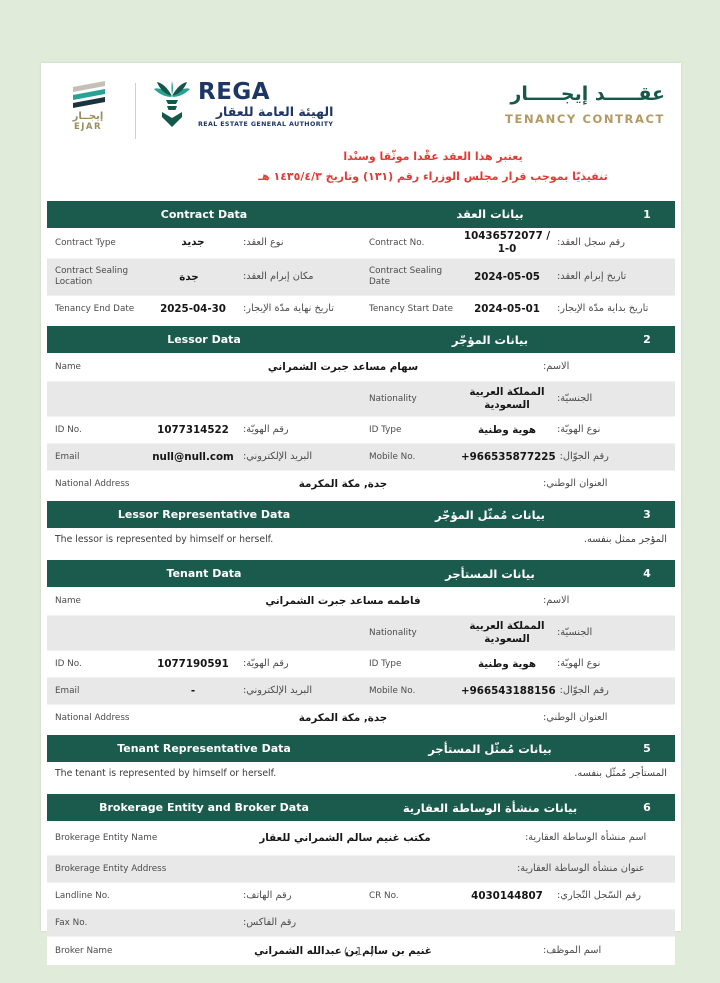 The image size is (720, 983). What do you see at coordinates (647, 808) in the screenshot?
I see `section-number: 6` at bounding box center [647, 808].